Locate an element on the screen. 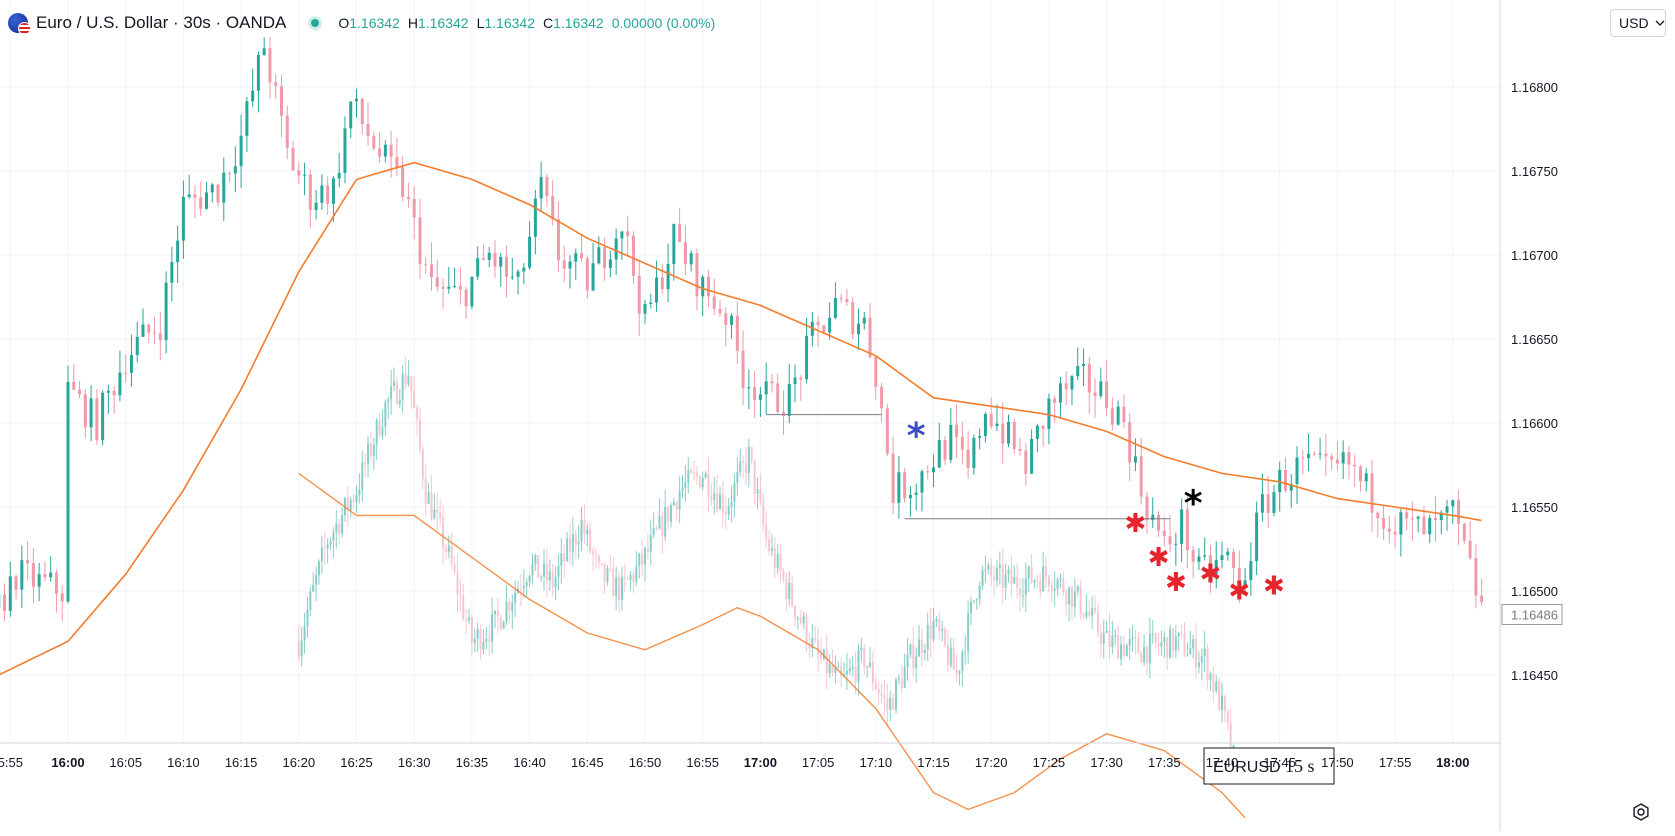  x-tick-label: 18:00 is located at coordinates (1452, 762).